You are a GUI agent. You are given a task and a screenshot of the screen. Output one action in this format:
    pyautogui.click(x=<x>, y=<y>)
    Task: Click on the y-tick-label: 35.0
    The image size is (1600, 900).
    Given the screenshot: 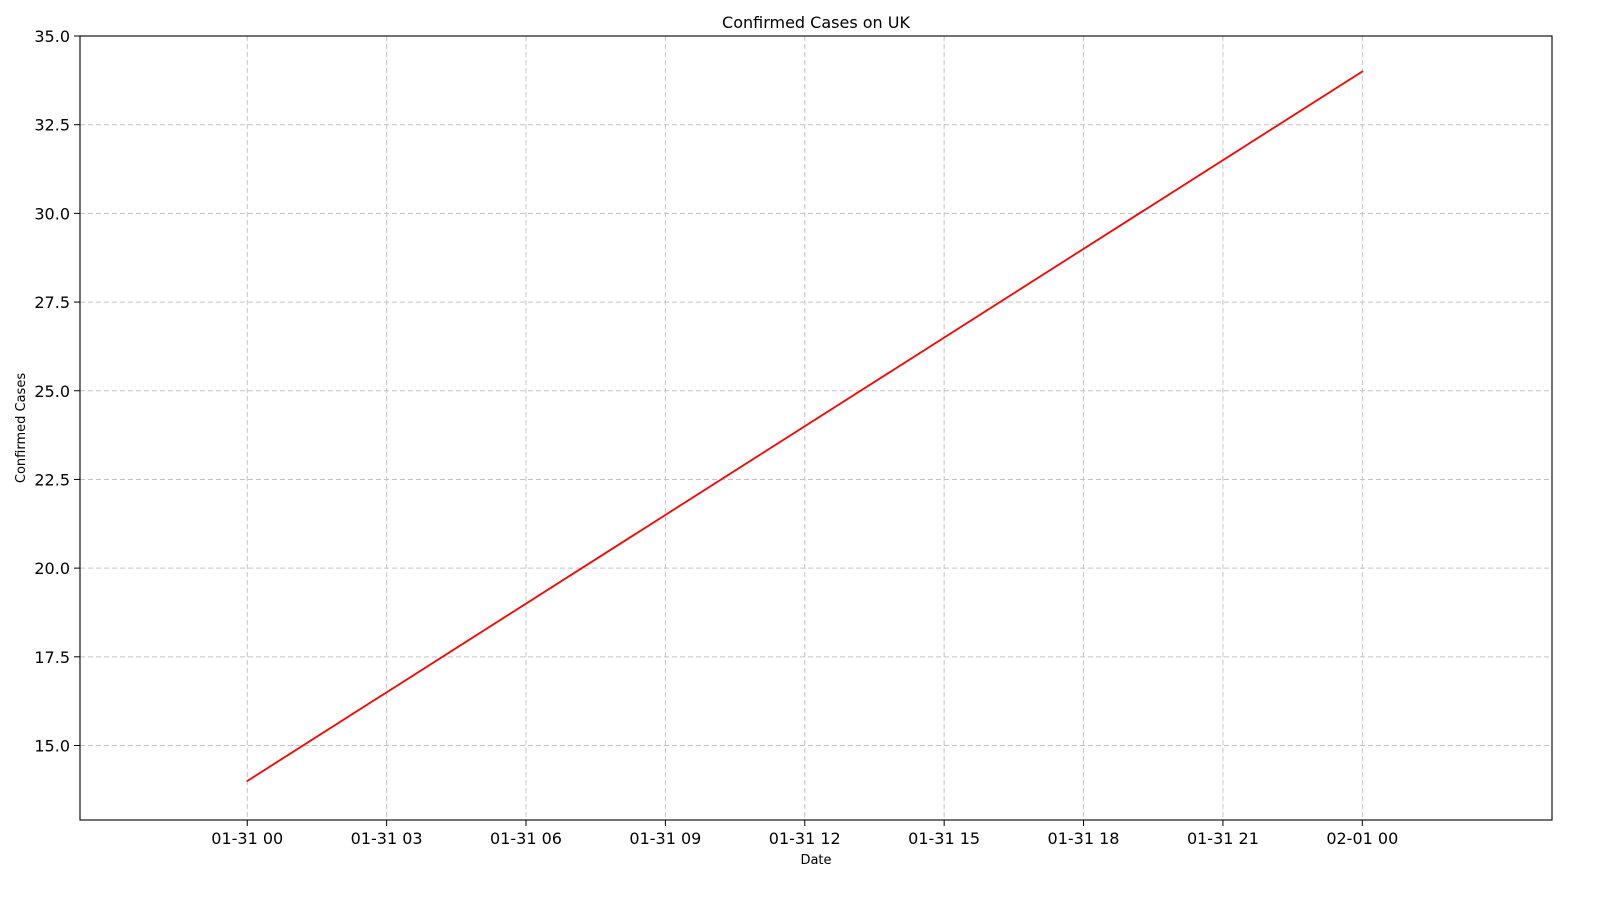 What is the action you would take?
    pyautogui.click(x=52, y=36)
    